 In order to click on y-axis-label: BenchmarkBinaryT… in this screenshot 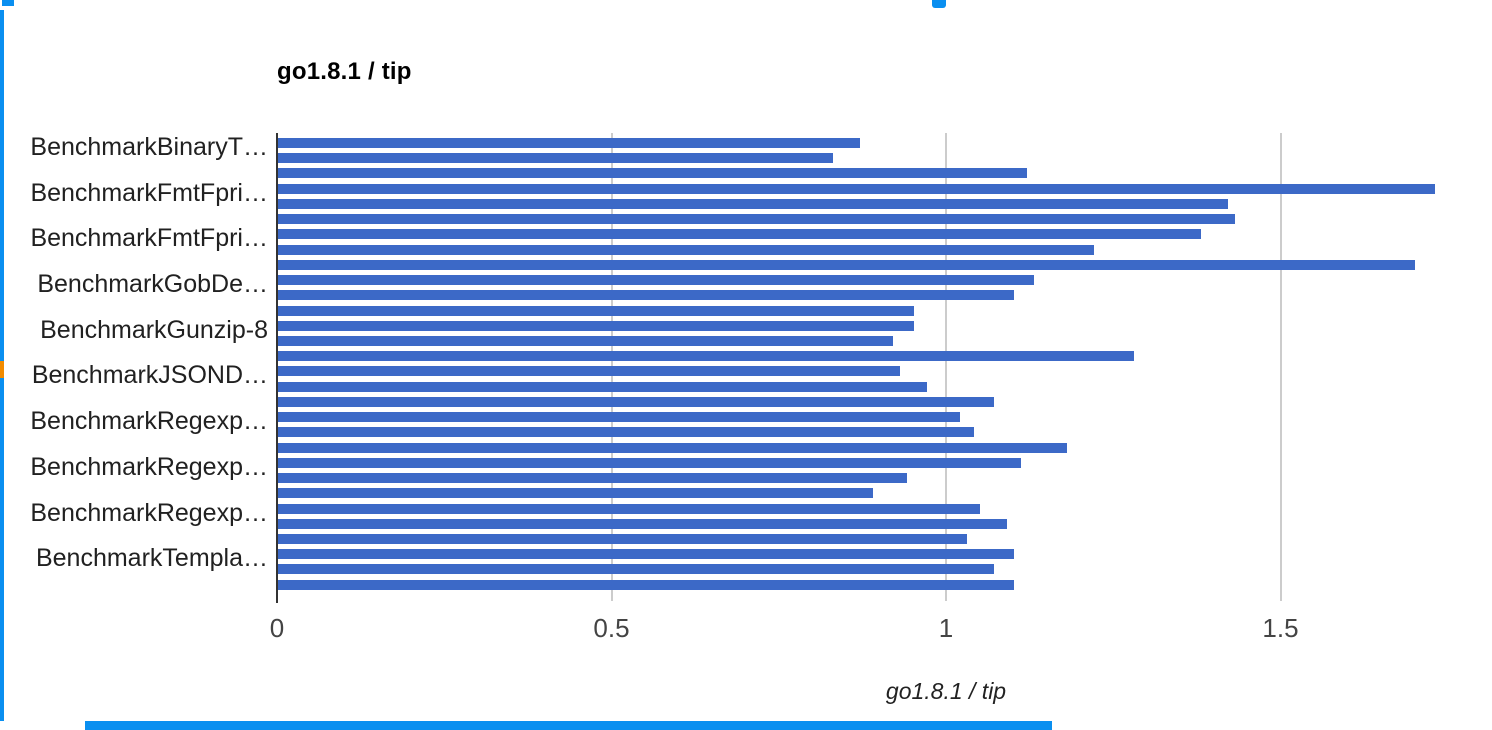, I will do `click(149, 147)`.